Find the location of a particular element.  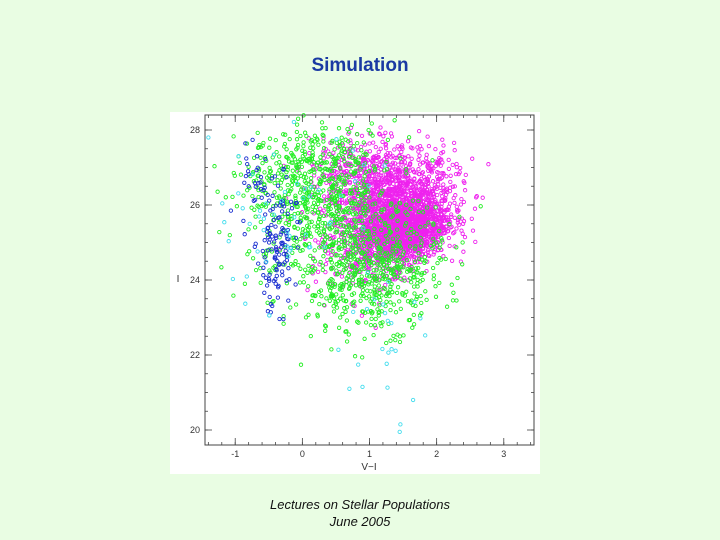

x-axis-title: V−I is located at coordinates (368, 467).